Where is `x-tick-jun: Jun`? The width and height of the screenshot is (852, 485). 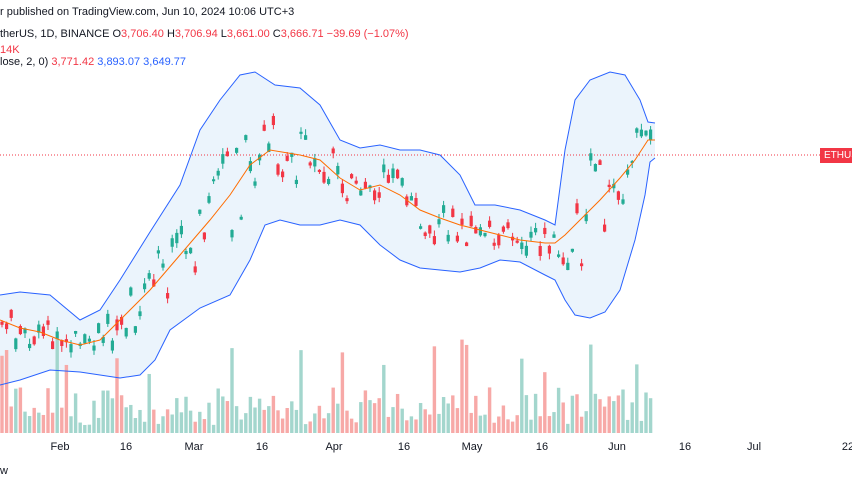
x-tick-jun: Jun is located at coordinates (617, 447).